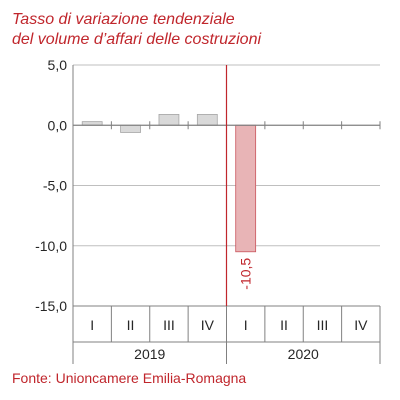 This screenshot has height=400, width=400. I want to click on x-year-label: 2020, so click(303, 354).